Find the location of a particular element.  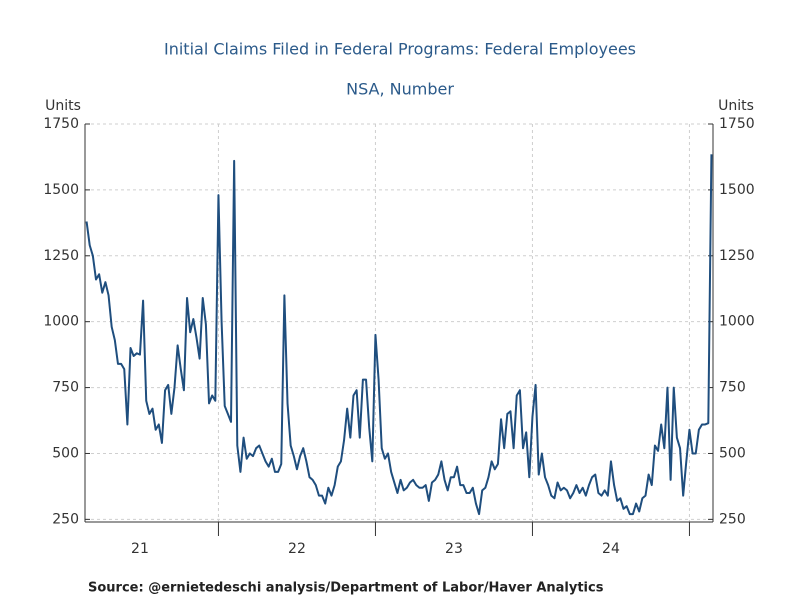

y2-tick-label: 1500 is located at coordinates (737, 190).